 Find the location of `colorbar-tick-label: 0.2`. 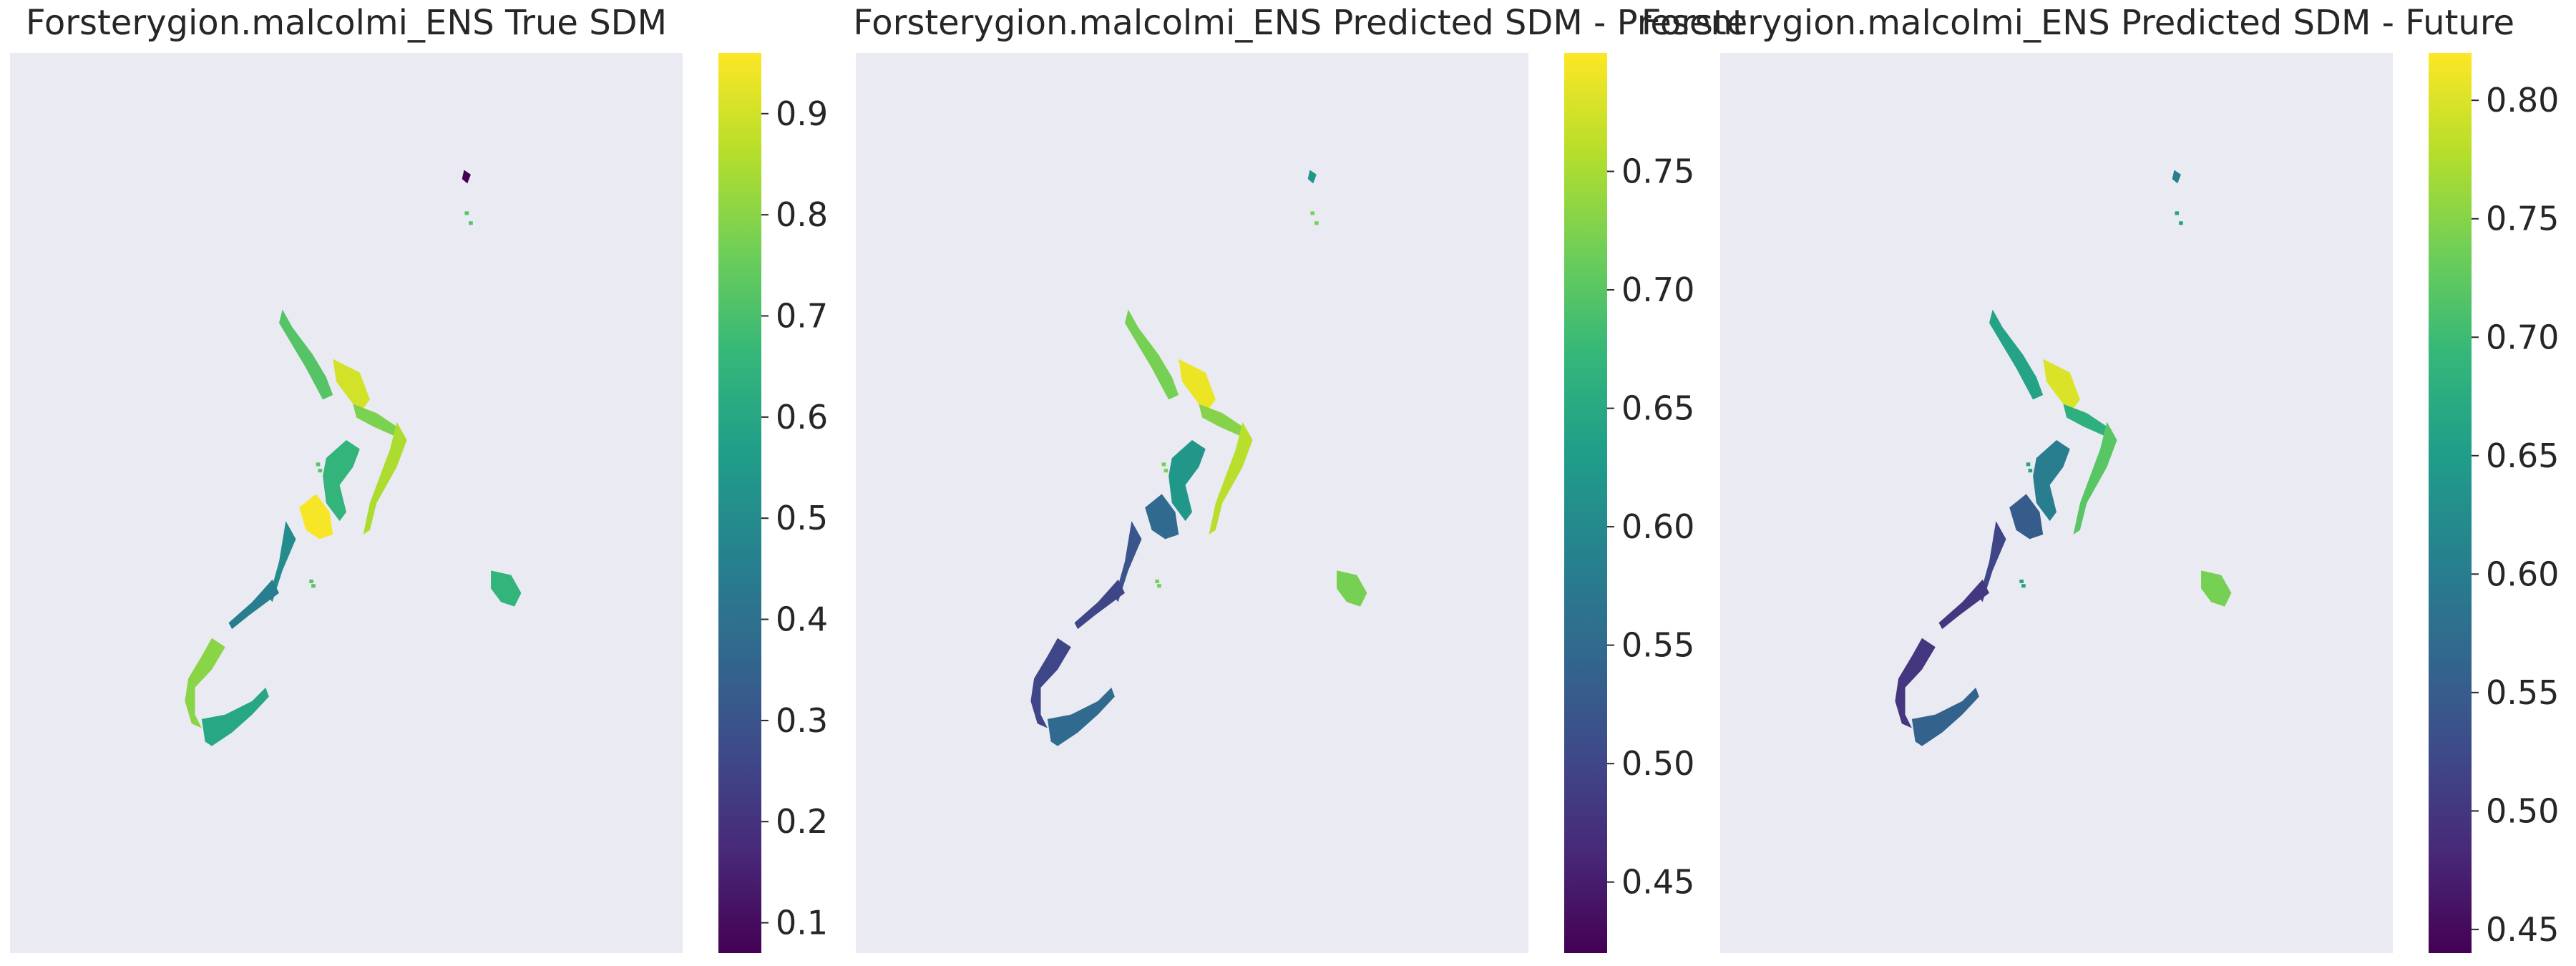

colorbar-tick-label: 0.2 is located at coordinates (802, 822).